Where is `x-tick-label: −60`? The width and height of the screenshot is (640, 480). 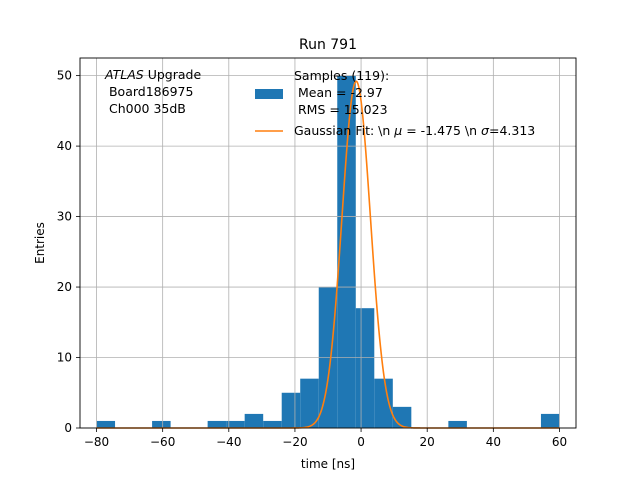 x-tick-label: −60 is located at coordinates (162, 442).